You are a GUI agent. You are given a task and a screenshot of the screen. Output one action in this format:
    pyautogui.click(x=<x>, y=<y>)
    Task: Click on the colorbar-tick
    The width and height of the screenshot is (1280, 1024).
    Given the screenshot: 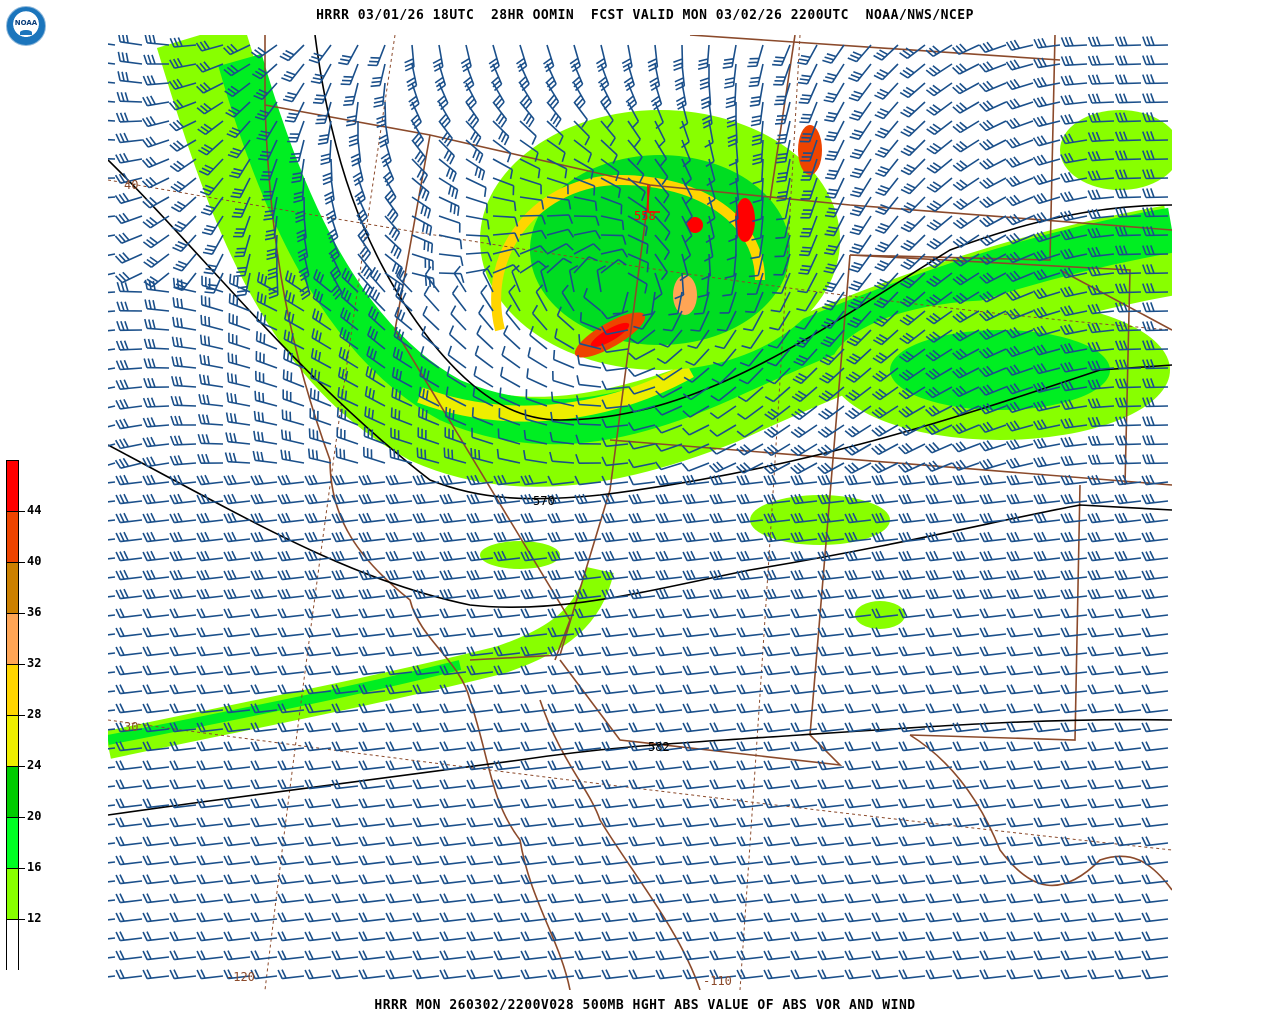 What is the action you would take?
    pyautogui.click(x=22, y=919)
    